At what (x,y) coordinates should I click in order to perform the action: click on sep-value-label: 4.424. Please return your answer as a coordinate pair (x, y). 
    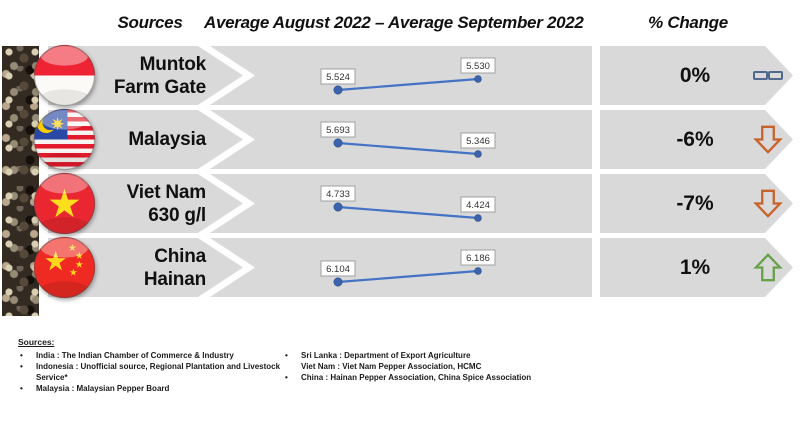
    Looking at the image, I should click on (478, 205).